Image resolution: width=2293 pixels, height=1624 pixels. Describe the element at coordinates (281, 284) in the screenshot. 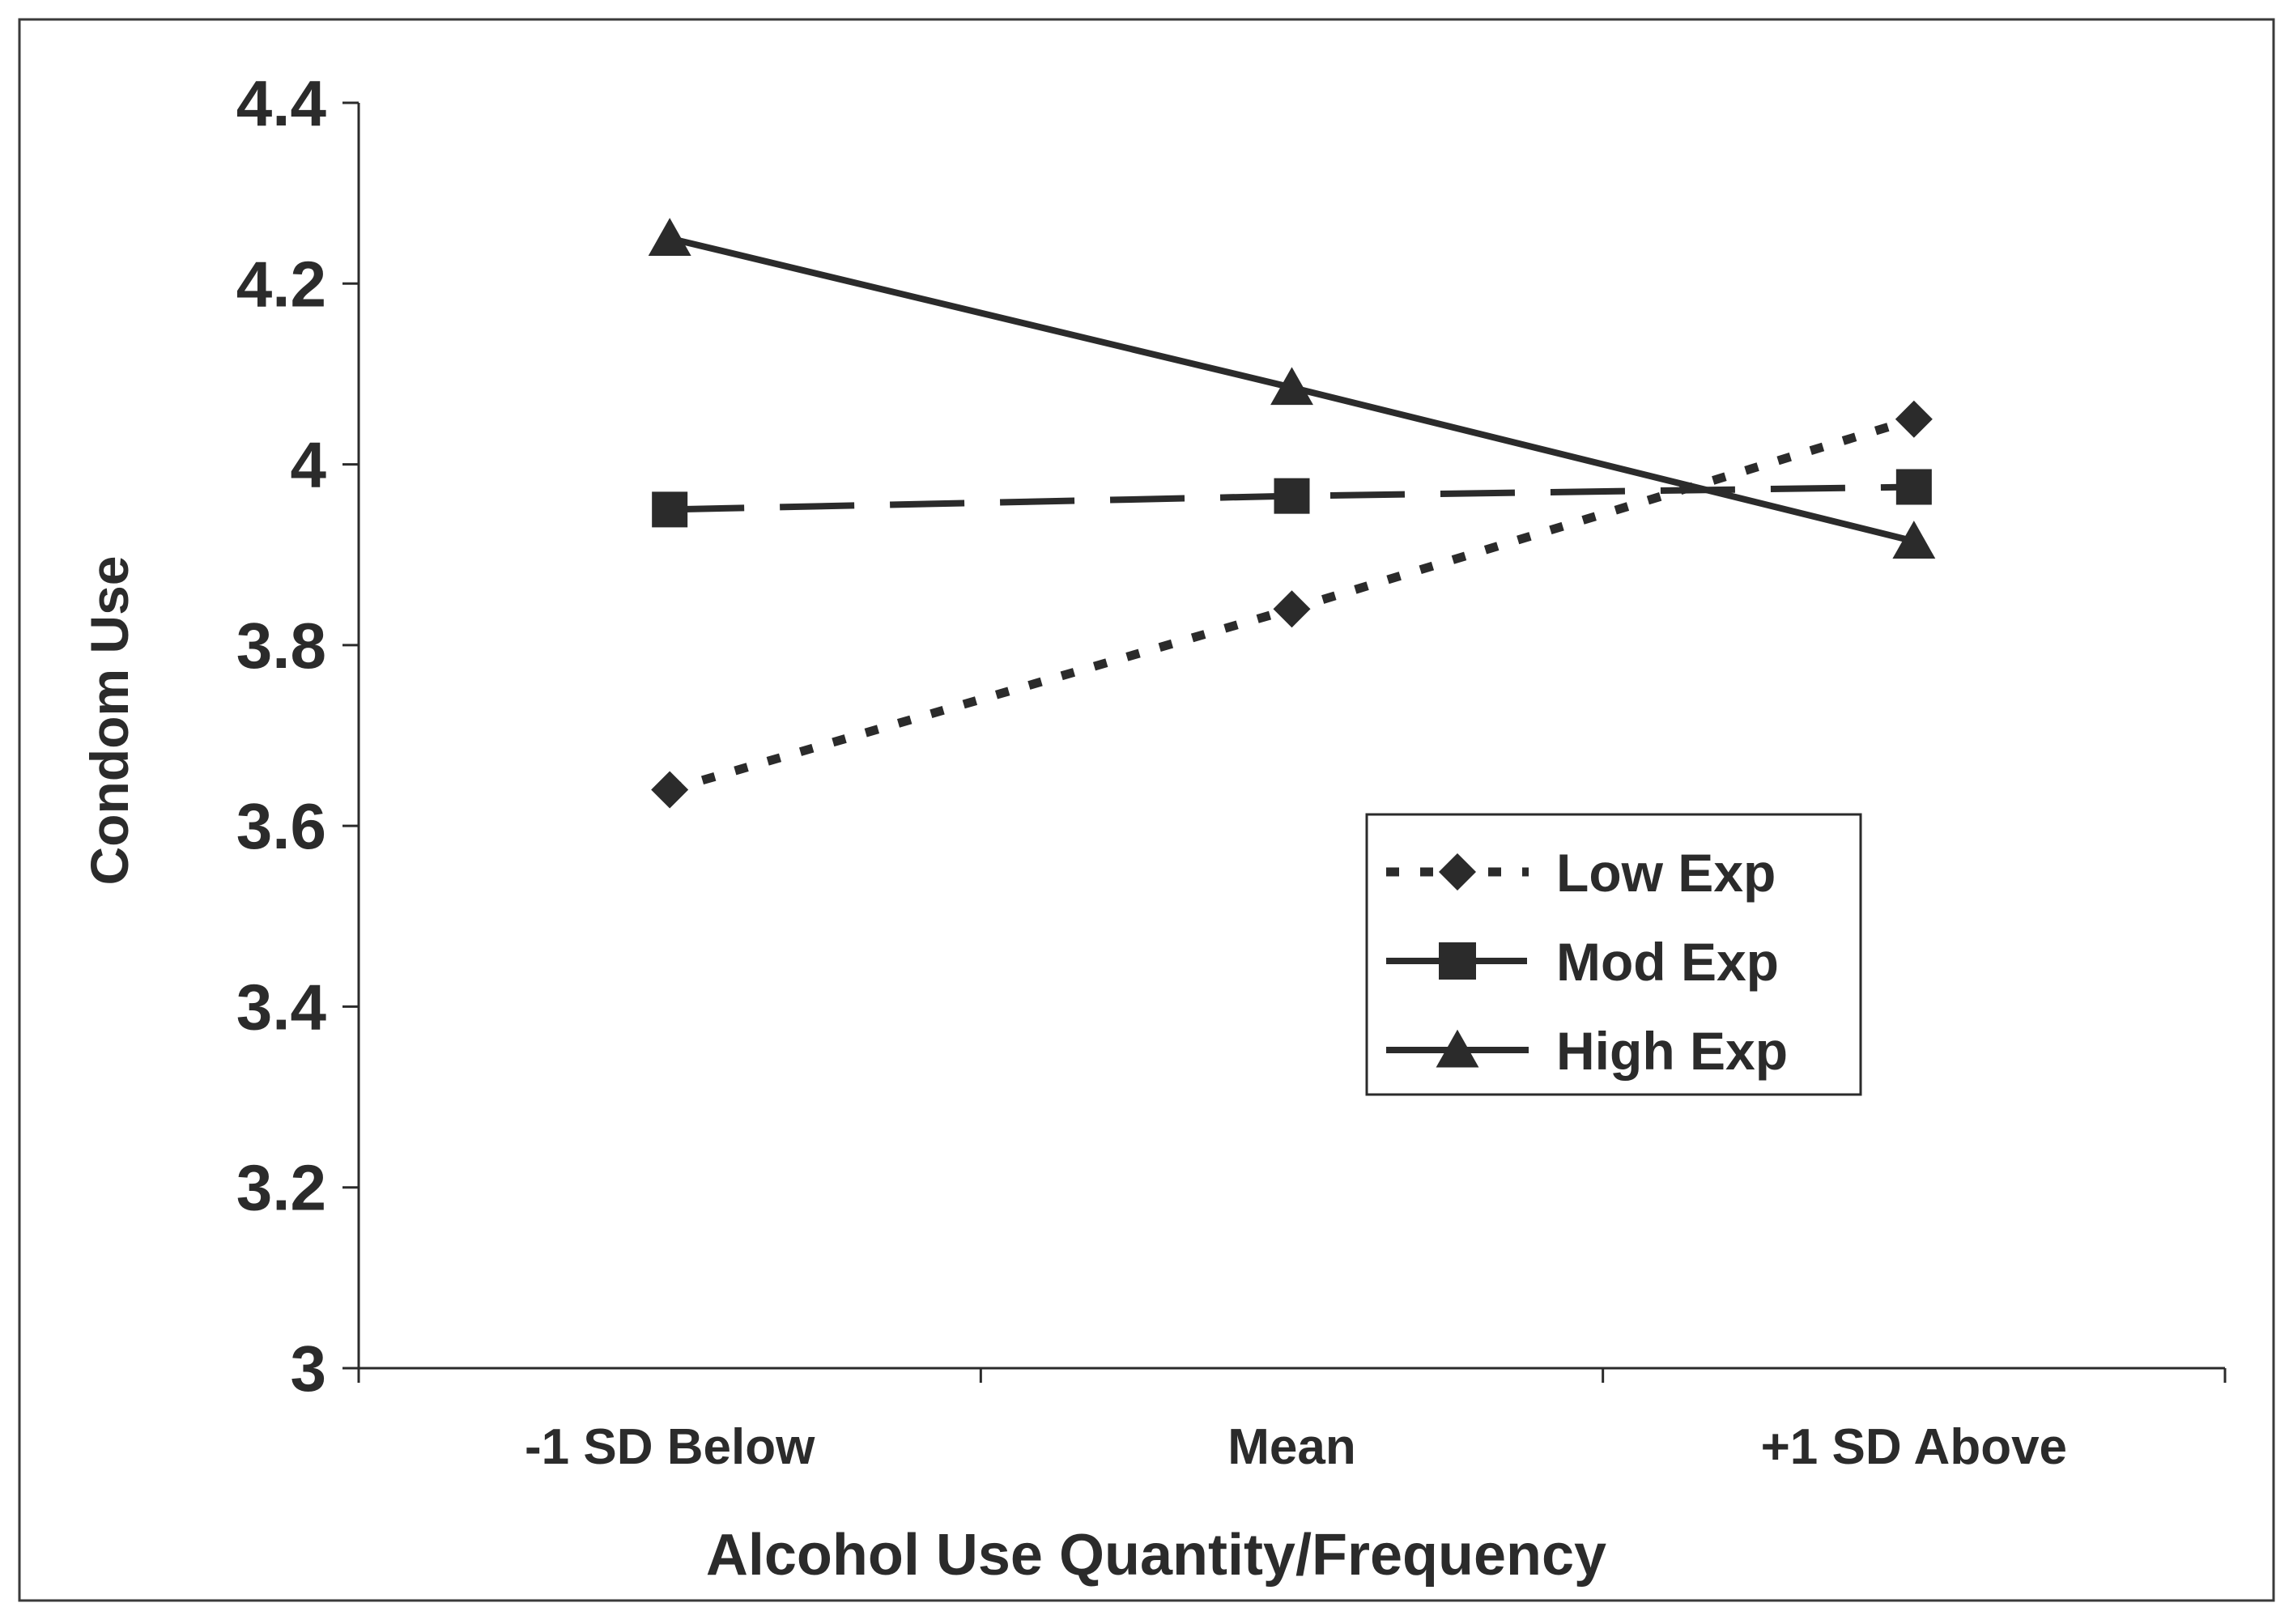

I see `y-tick-label: 4.2` at that location.